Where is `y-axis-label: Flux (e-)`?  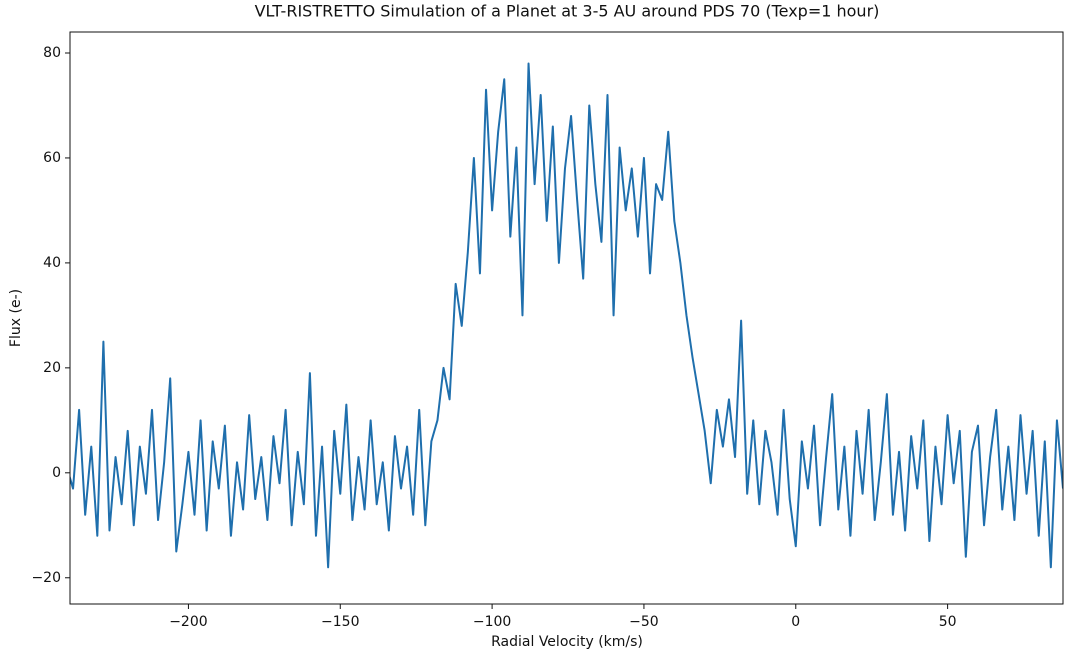 y-axis-label: Flux (e-) is located at coordinates (16, 318).